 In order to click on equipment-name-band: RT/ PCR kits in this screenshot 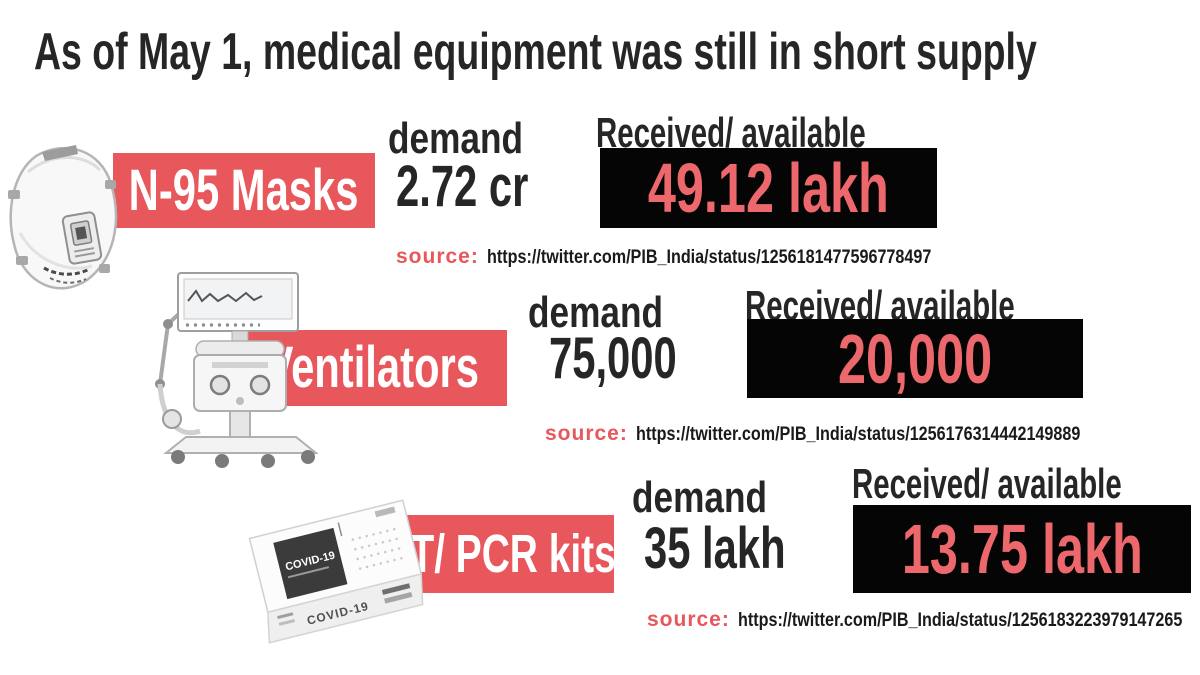, I will do `click(499, 554)`.